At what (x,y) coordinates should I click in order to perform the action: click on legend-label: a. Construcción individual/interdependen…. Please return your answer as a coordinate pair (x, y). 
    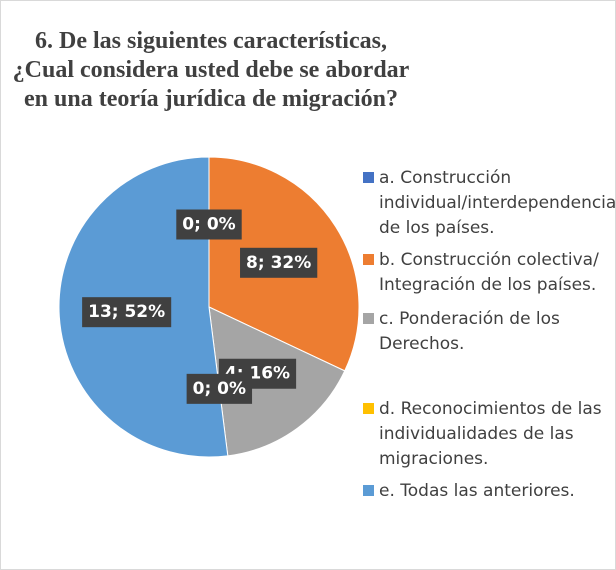
    Looking at the image, I should click on (497, 203).